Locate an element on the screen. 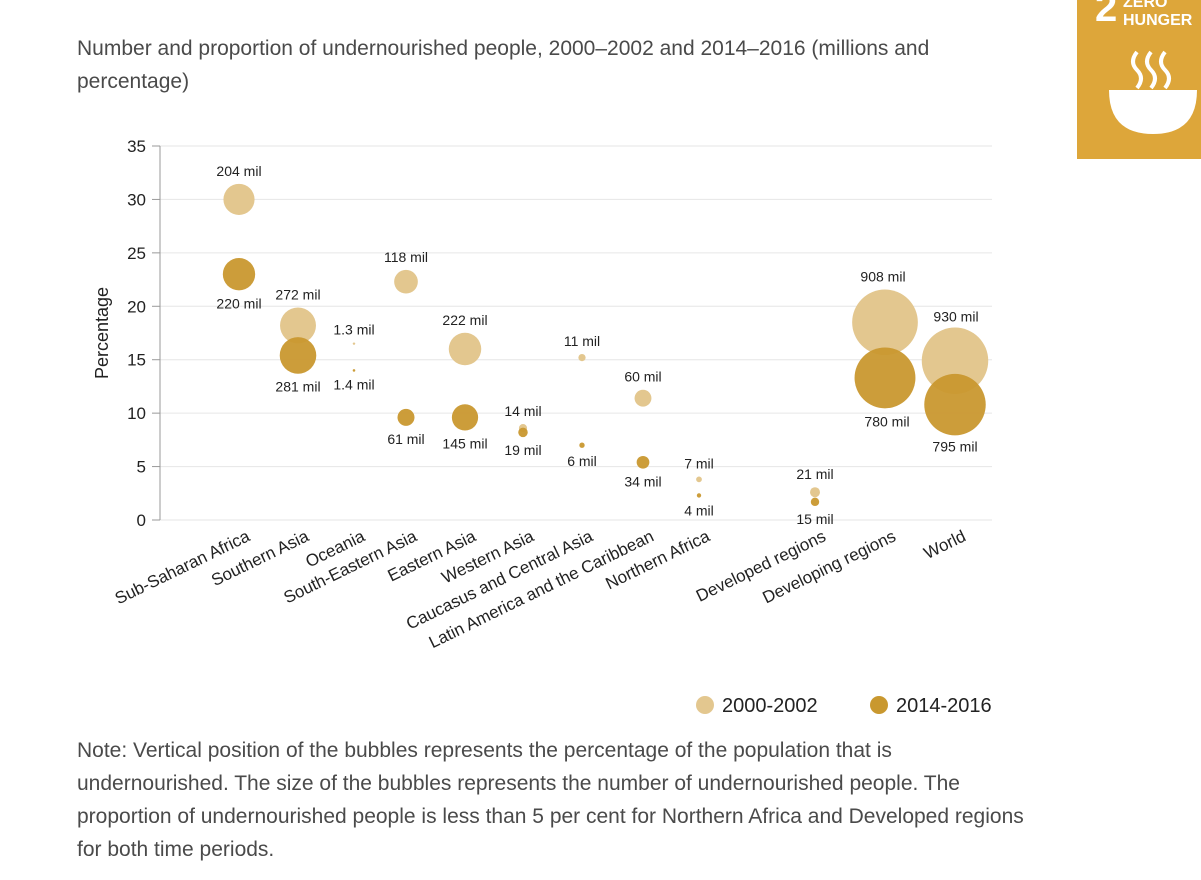 This screenshot has width=1201, height=880. bubble-2014-south-eastern-asia is located at coordinates (406, 417).